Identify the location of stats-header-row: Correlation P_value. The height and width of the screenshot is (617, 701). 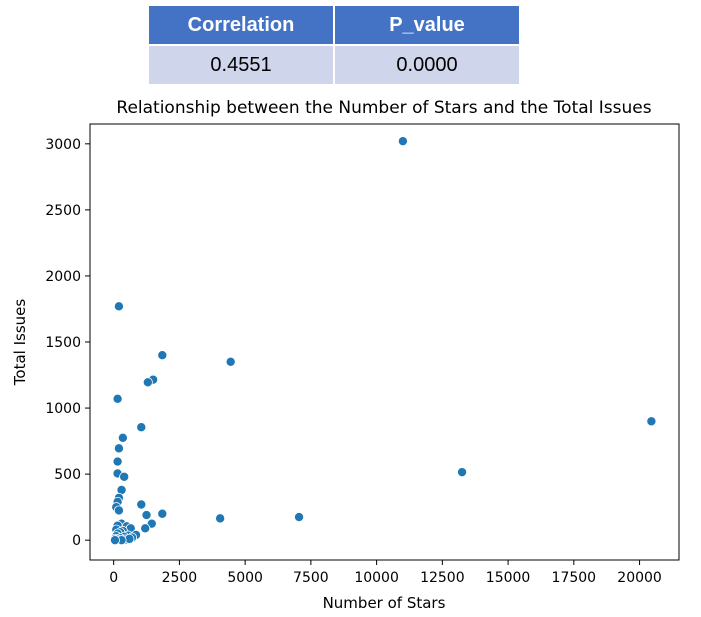
(334, 25).